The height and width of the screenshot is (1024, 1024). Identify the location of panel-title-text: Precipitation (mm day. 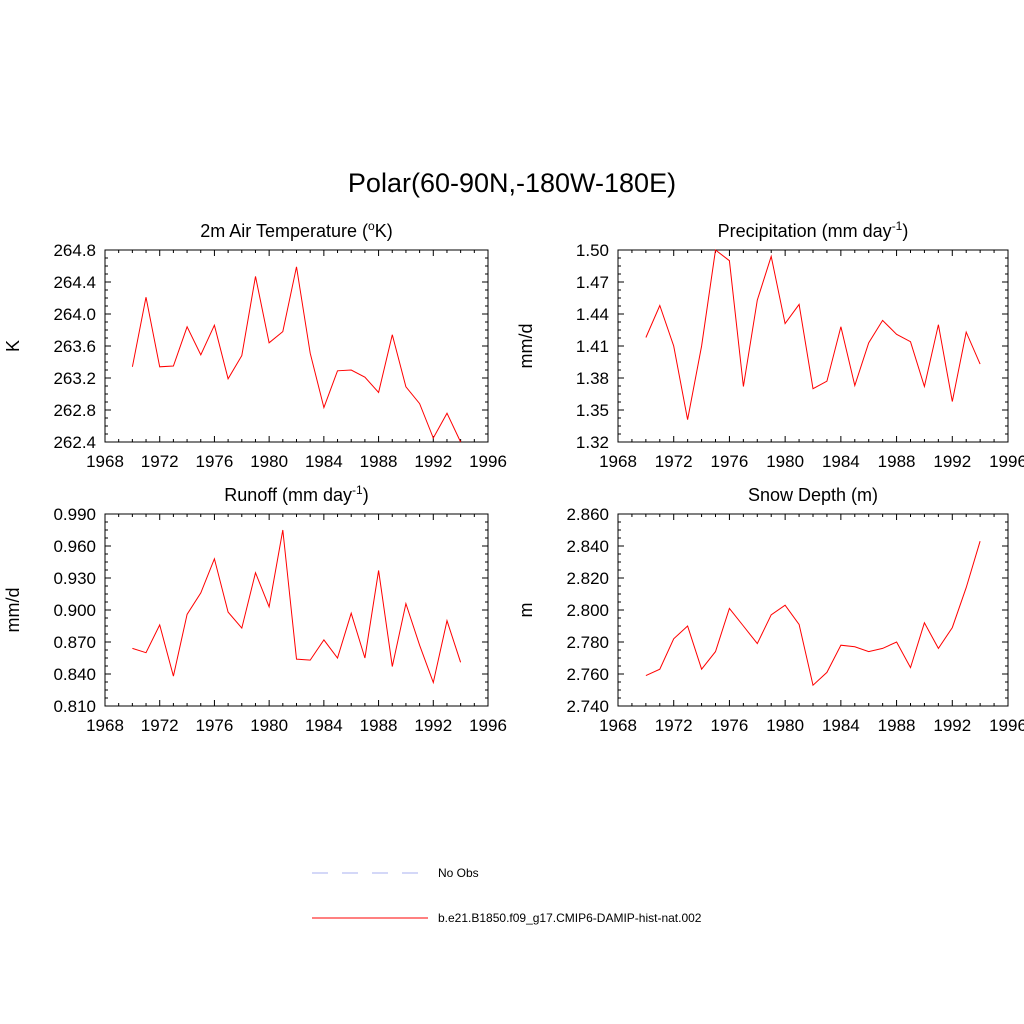
(805, 231).